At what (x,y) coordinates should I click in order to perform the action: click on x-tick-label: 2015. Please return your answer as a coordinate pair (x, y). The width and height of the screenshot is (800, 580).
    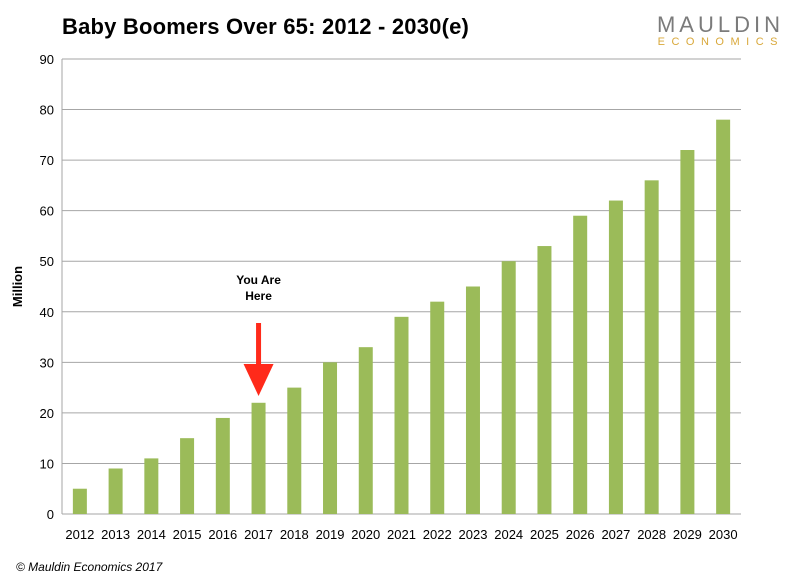
    Looking at the image, I should click on (187, 534).